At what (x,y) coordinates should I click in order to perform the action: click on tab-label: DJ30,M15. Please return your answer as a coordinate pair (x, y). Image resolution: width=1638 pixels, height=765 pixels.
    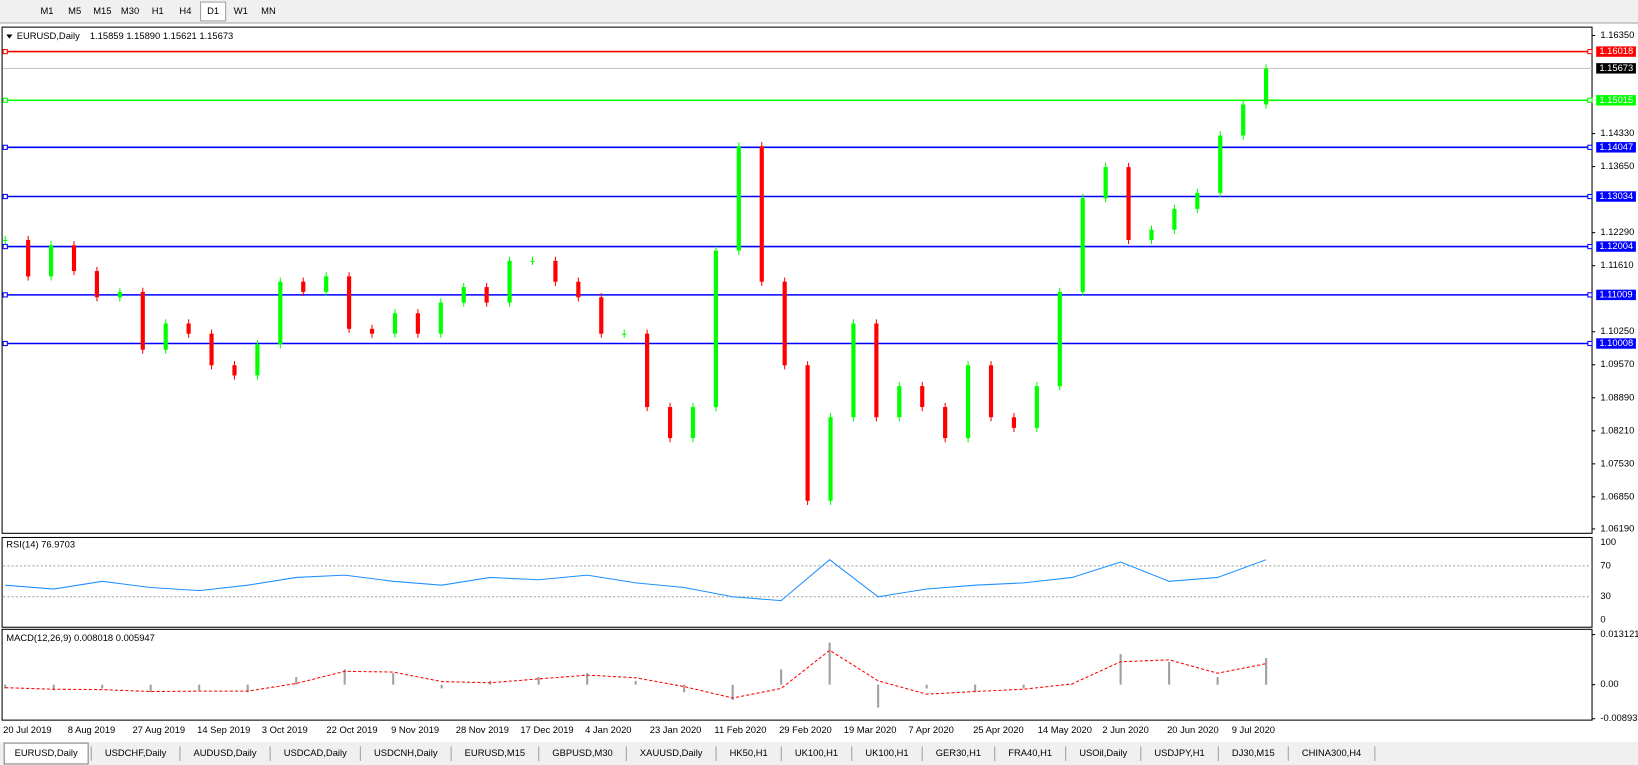
    Looking at the image, I should click on (1253, 752).